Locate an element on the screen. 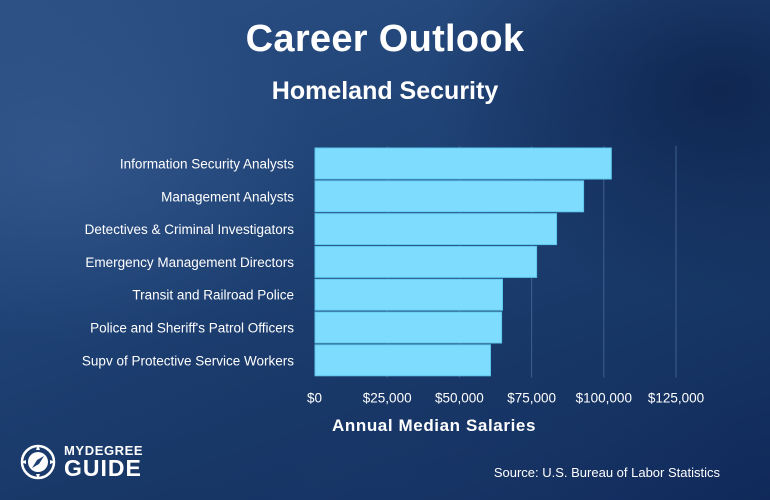  source-note: Source: U.S. Bureau of Labor Statistics is located at coordinates (606, 472).